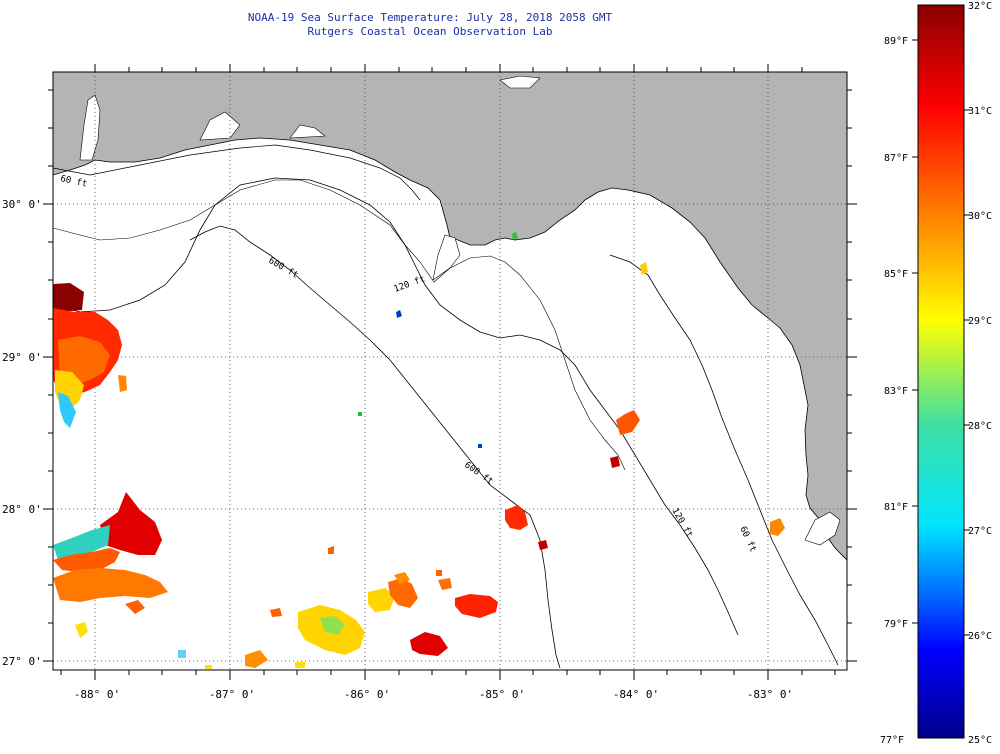 This screenshot has height=754, width=1000. Describe the element at coordinates (980, 321) in the screenshot. I see `colorbar-c-label: 29°C` at that location.